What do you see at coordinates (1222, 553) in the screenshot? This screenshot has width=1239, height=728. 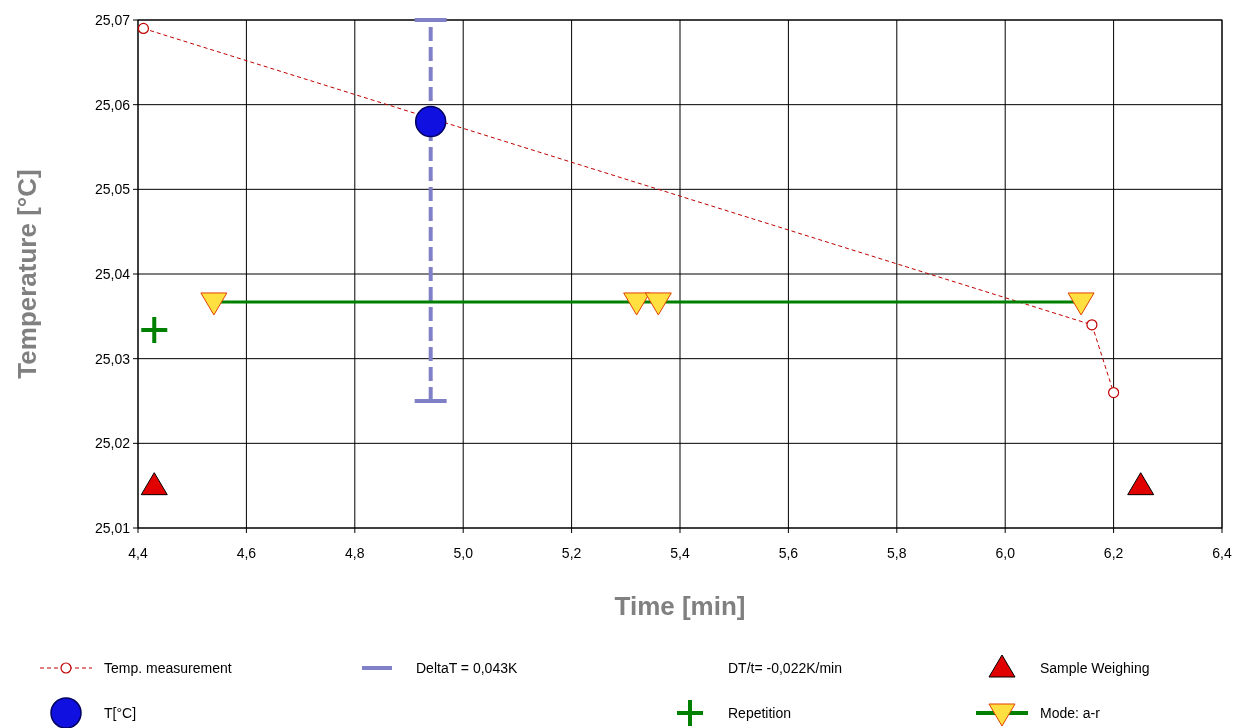 I see `x-tick-label: 6,4` at bounding box center [1222, 553].